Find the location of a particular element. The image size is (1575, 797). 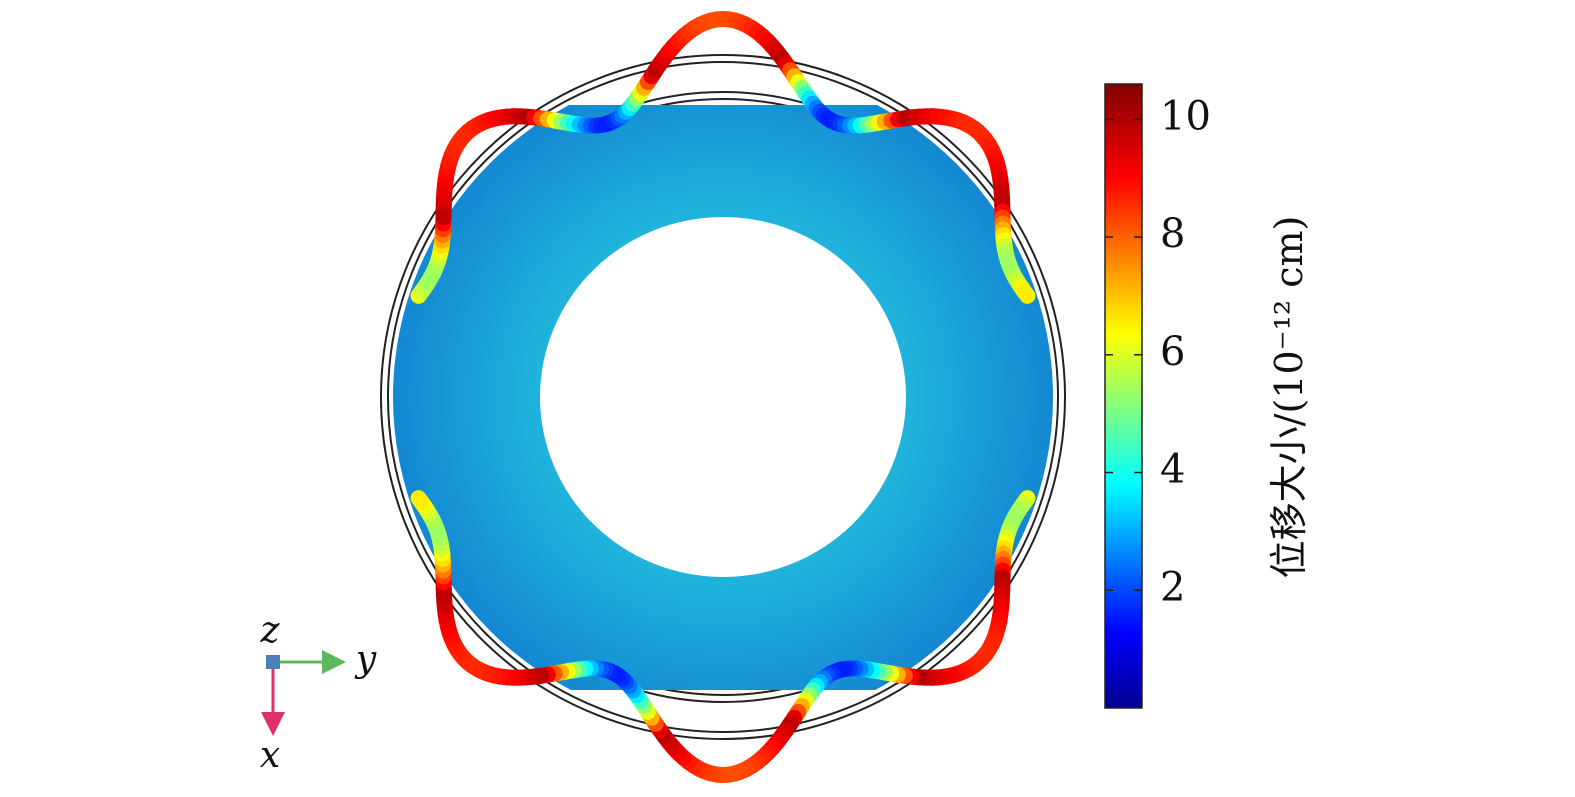

x-label: x is located at coordinates (270, 755).